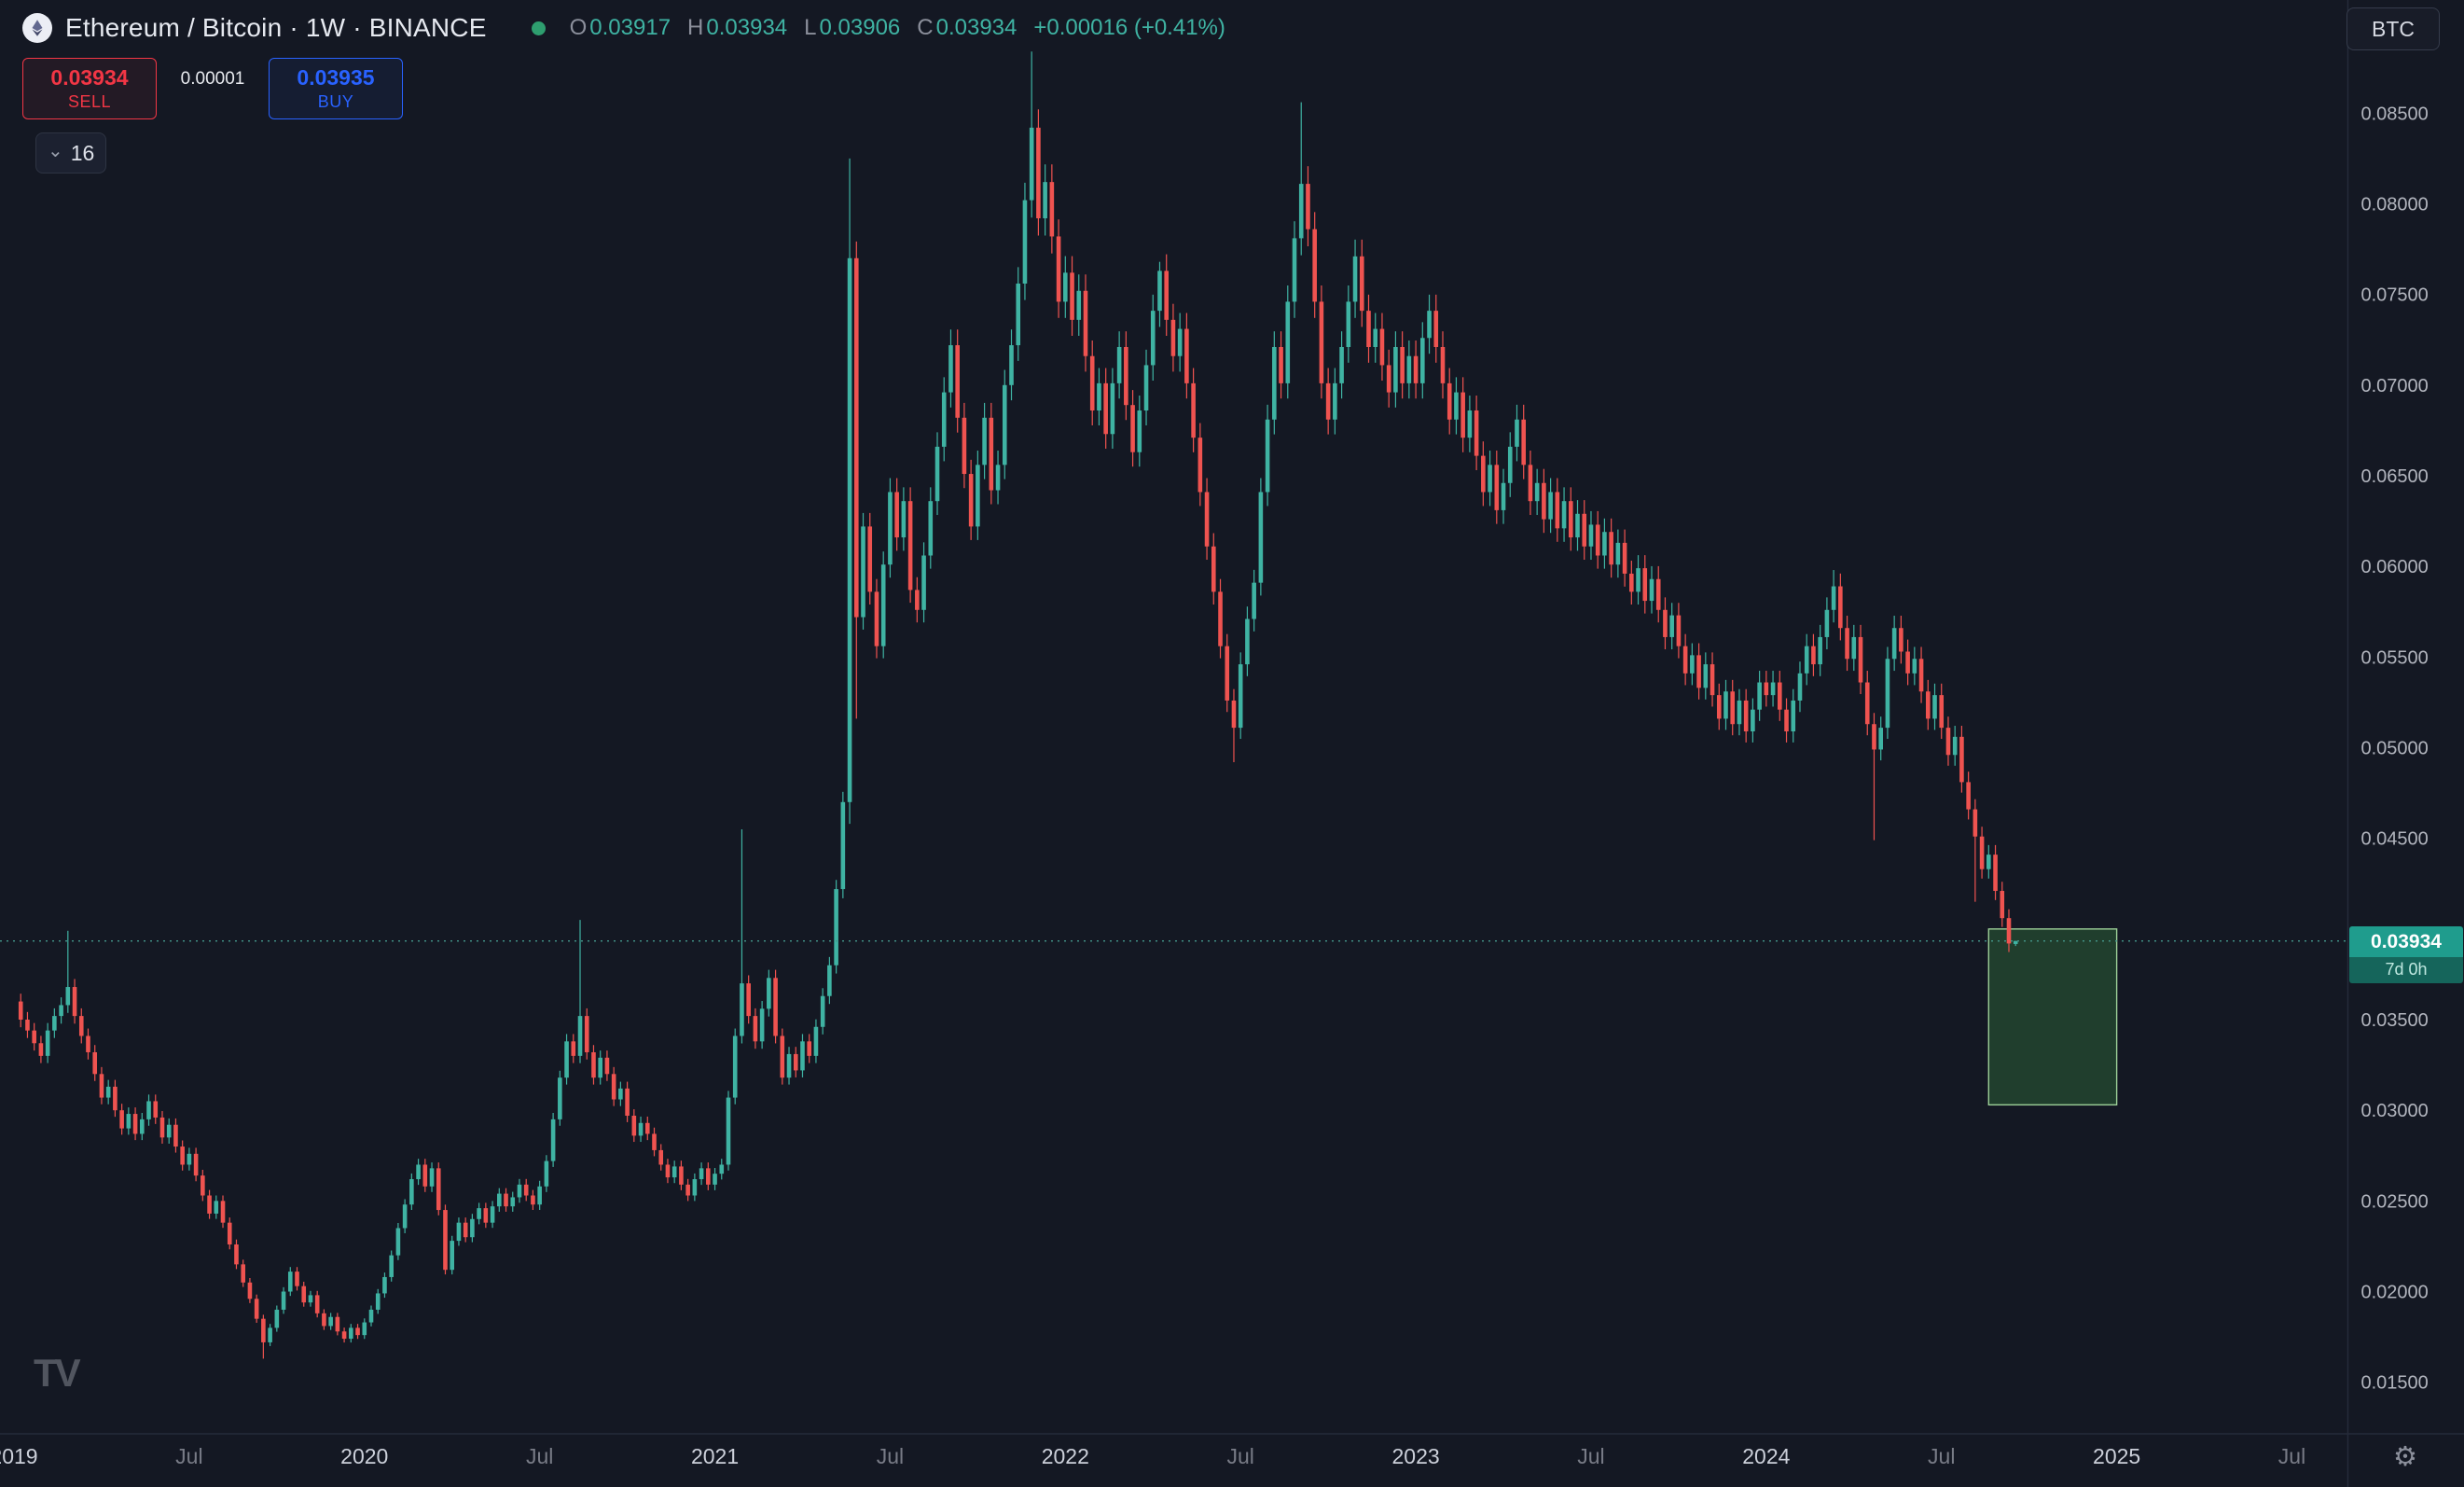 This screenshot has height=1487, width=2464. Describe the element at coordinates (1415, 1456) in the screenshot. I see `time-tick-label: 2023` at that location.